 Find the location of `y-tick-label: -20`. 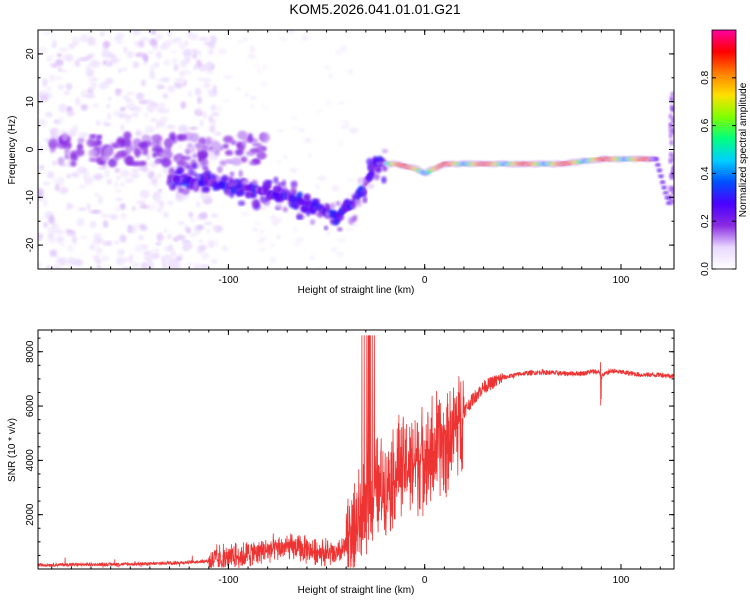

y-tick-label: -20 is located at coordinates (30, 244).